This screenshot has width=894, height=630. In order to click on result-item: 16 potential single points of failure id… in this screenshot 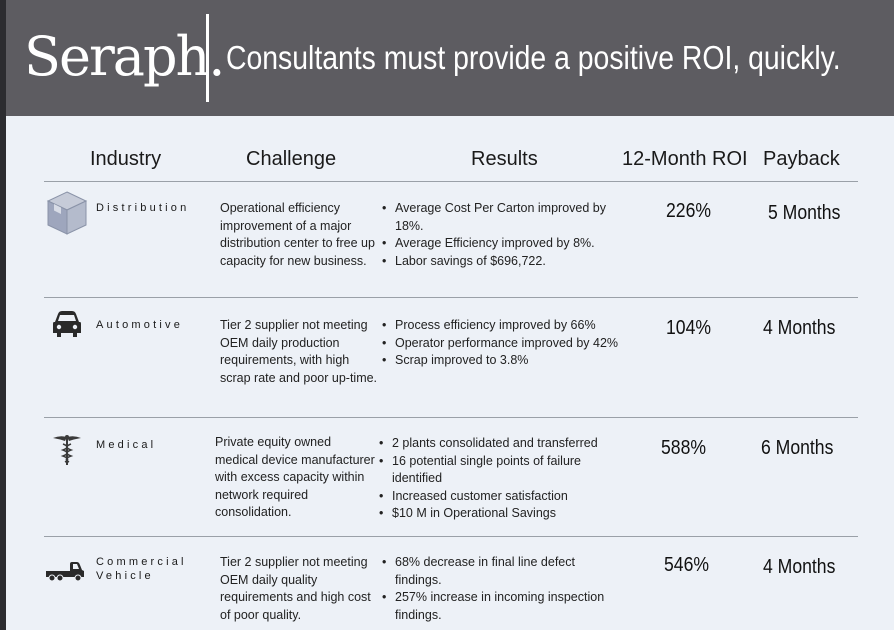, I will do `click(504, 470)`.